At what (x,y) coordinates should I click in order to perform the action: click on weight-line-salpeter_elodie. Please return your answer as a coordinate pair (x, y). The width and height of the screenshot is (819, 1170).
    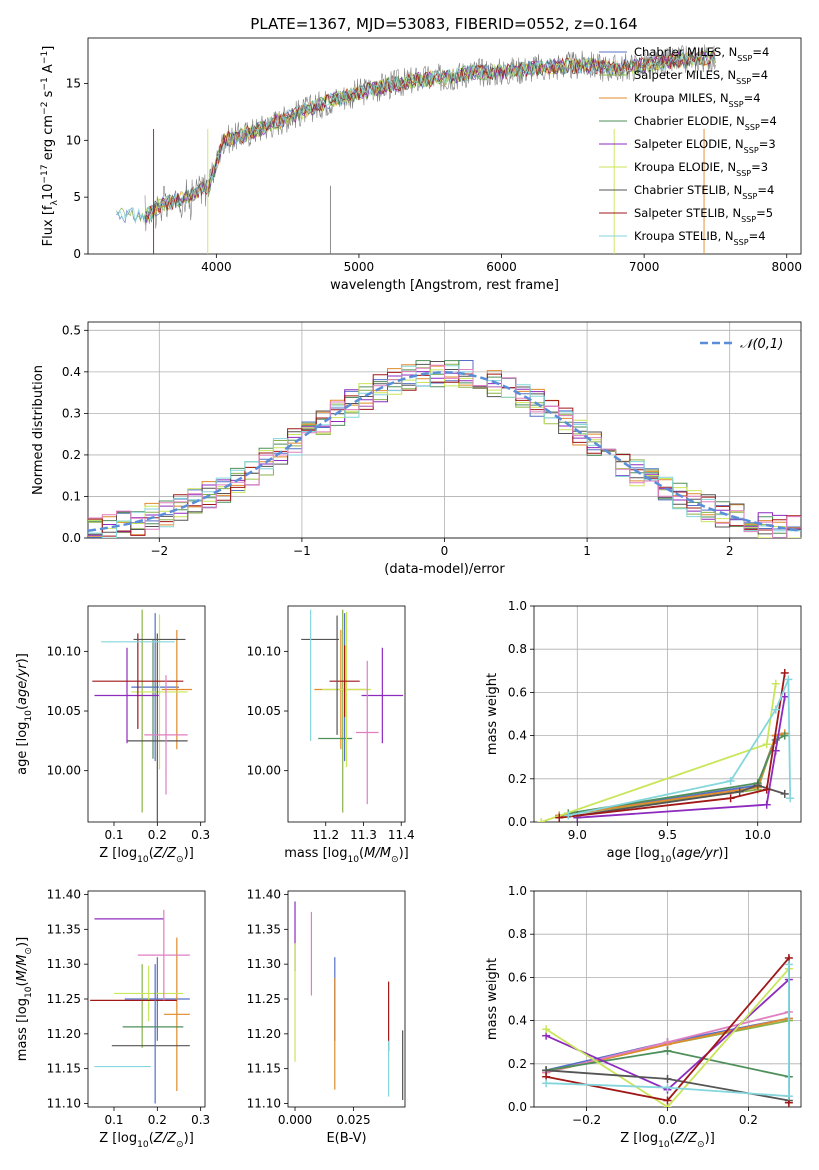
    Looking at the image, I should click on (681, 757).